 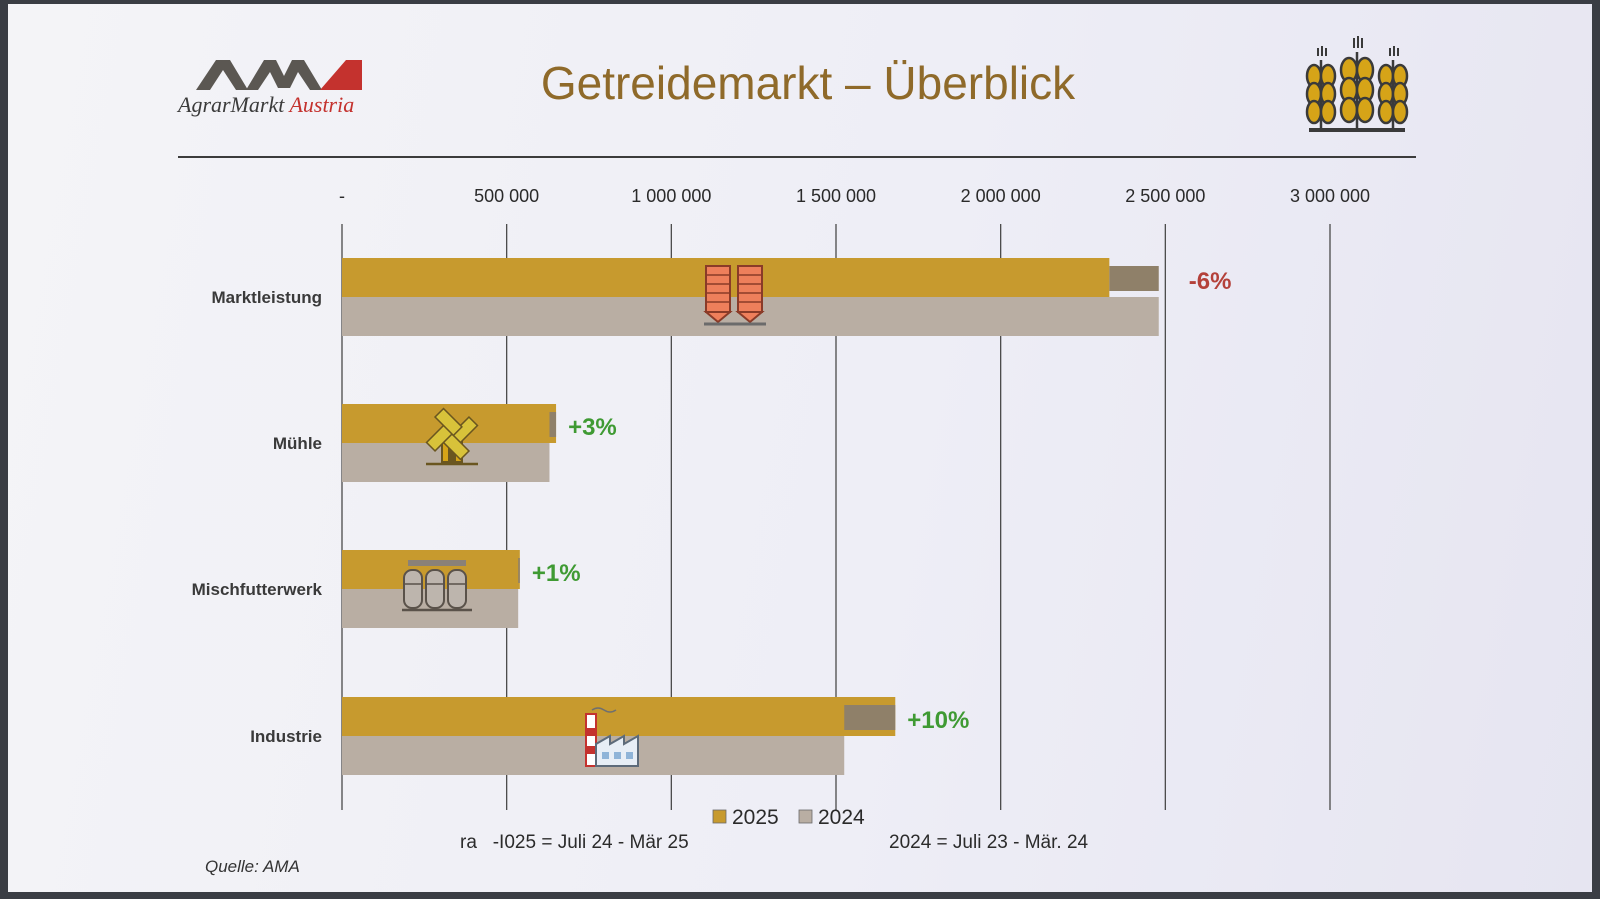 I want to click on windmill-blade, so click(x=448, y=422).